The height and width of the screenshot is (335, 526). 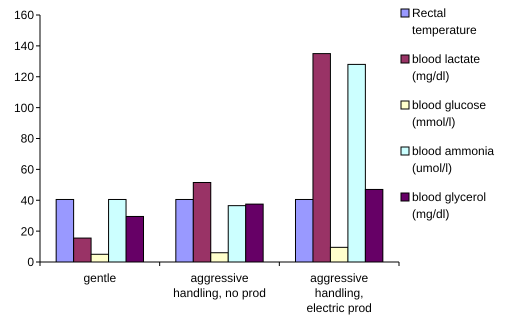 I want to click on y-tick-label: 60, so click(x=27, y=169).